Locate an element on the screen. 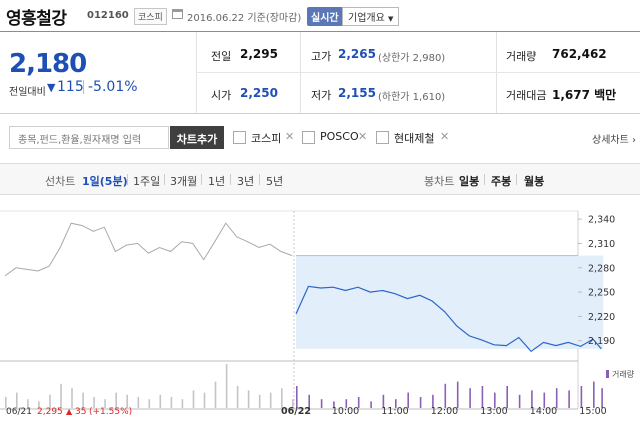 This screenshot has width=640, height=437. down-arrow-icon: ▼ is located at coordinates (51, 87).